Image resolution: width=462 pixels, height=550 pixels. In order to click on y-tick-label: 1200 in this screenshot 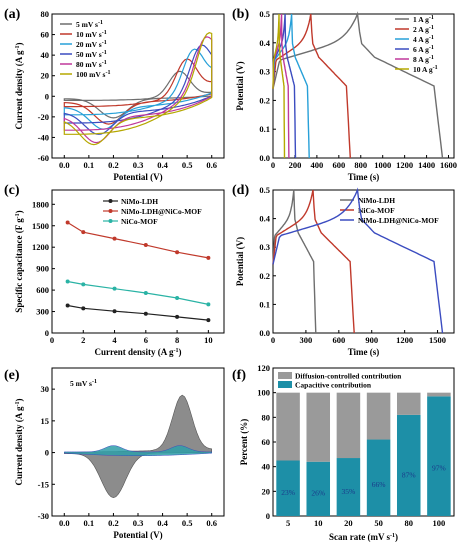, I will do `click(40, 247)`.